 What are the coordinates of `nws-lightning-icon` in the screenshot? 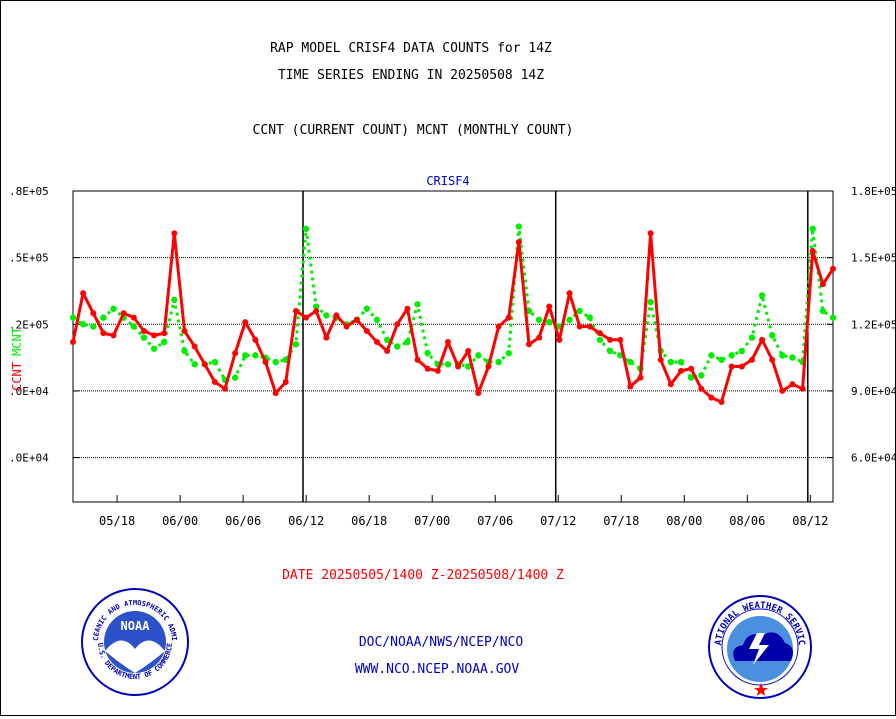 It's located at (759, 649).